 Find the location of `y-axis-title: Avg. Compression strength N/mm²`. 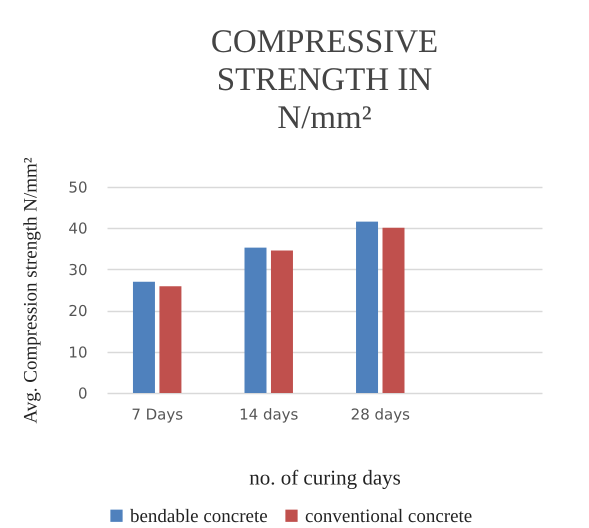

y-axis-title: Avg. Compression strength N/mm² is located at coordinates (31, 290).